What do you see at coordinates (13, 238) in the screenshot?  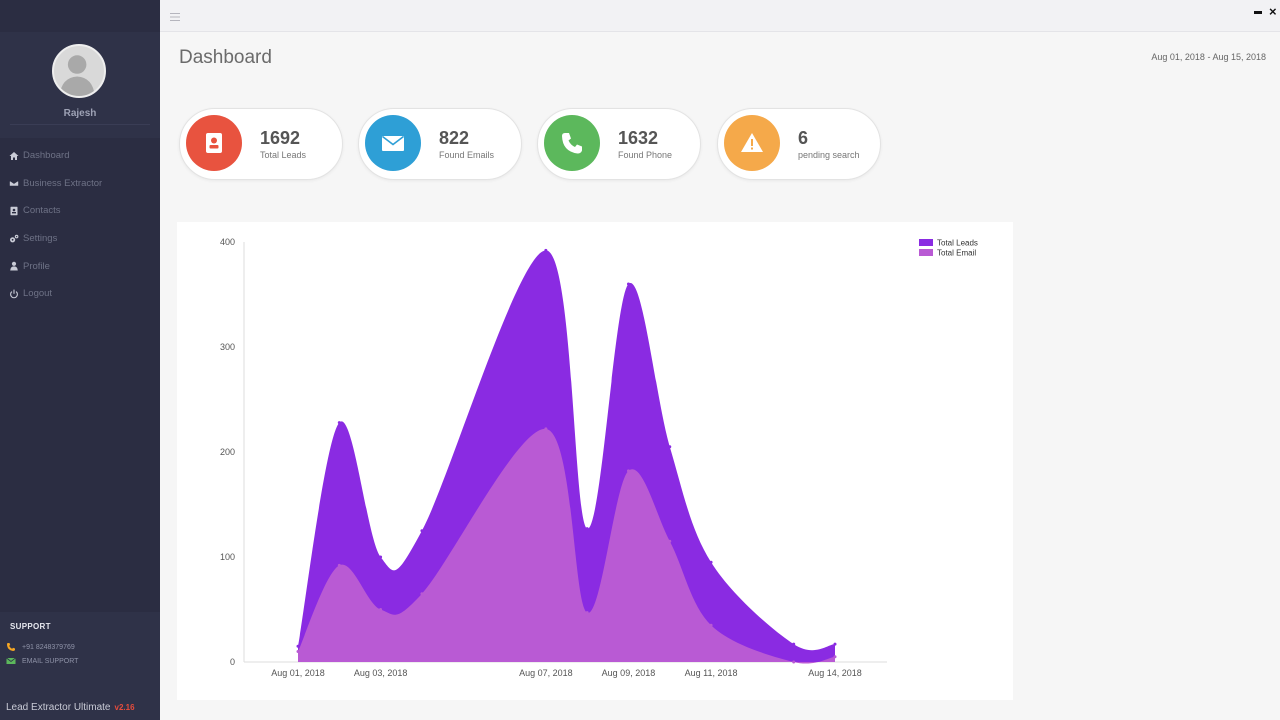 I see `gears-icon` at bounding box center [13, 238].